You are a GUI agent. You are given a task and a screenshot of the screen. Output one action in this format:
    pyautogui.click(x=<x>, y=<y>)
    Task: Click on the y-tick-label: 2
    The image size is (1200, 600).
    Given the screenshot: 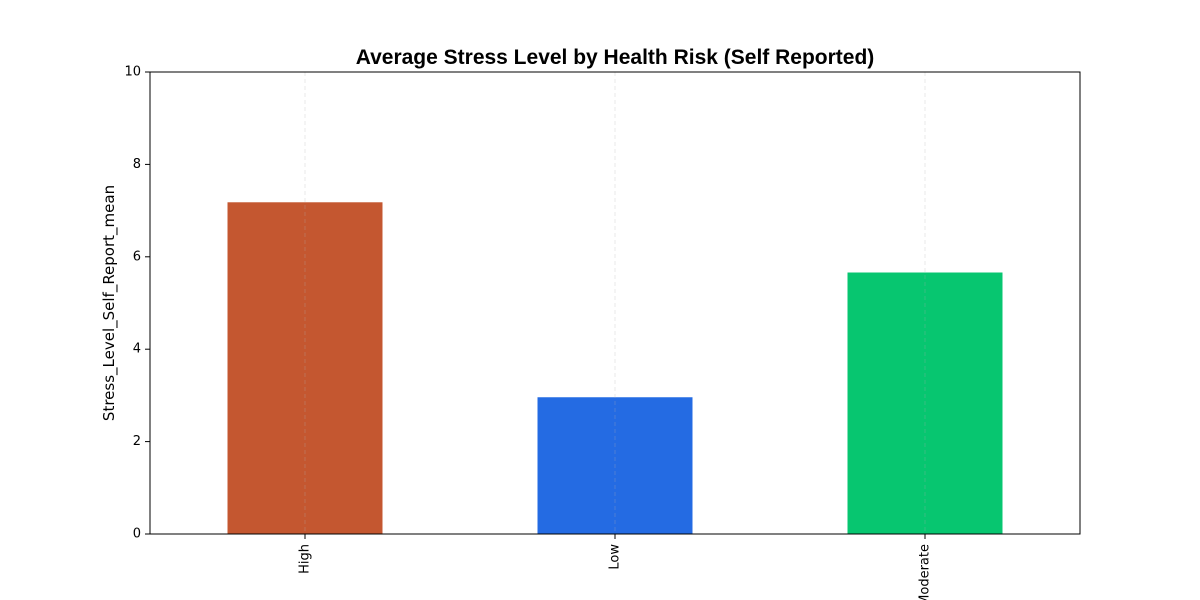 What is the action you would take?
    pyautogui.click(x=137, y=441)
    